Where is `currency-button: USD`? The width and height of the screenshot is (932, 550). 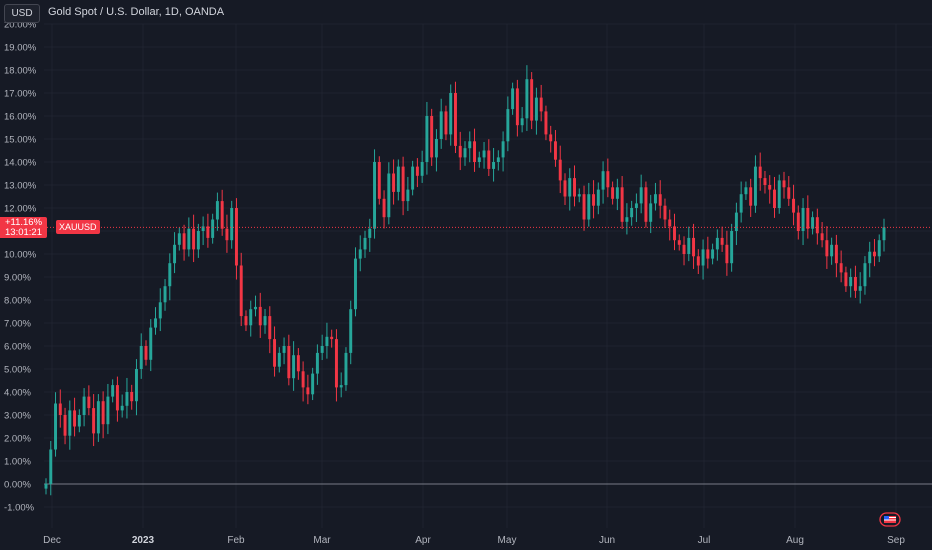
currency-button: USD is located at coordinates (22, 13).